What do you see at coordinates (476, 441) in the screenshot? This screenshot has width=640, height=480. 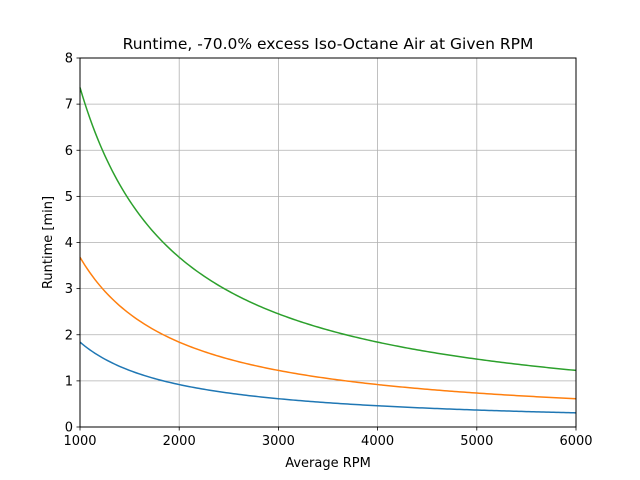 I see `x-tick-label: 5000` at bounding box center [476, 441].